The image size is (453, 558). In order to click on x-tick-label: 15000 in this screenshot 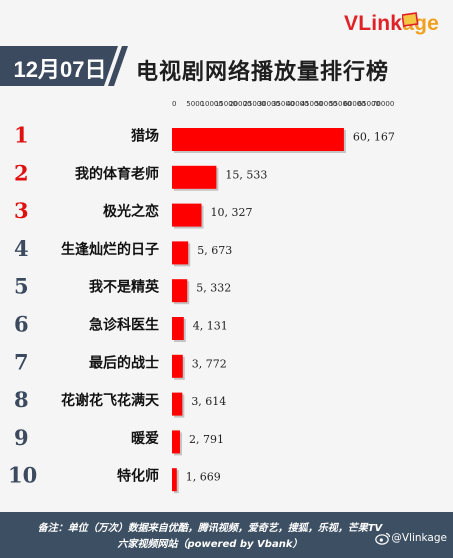, I will do `click(226, 104)`.